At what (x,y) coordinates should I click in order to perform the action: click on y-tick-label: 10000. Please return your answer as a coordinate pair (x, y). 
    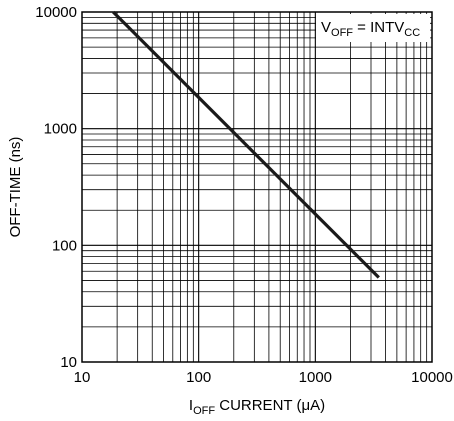
    Looking at the image, I should click on (56, 12).